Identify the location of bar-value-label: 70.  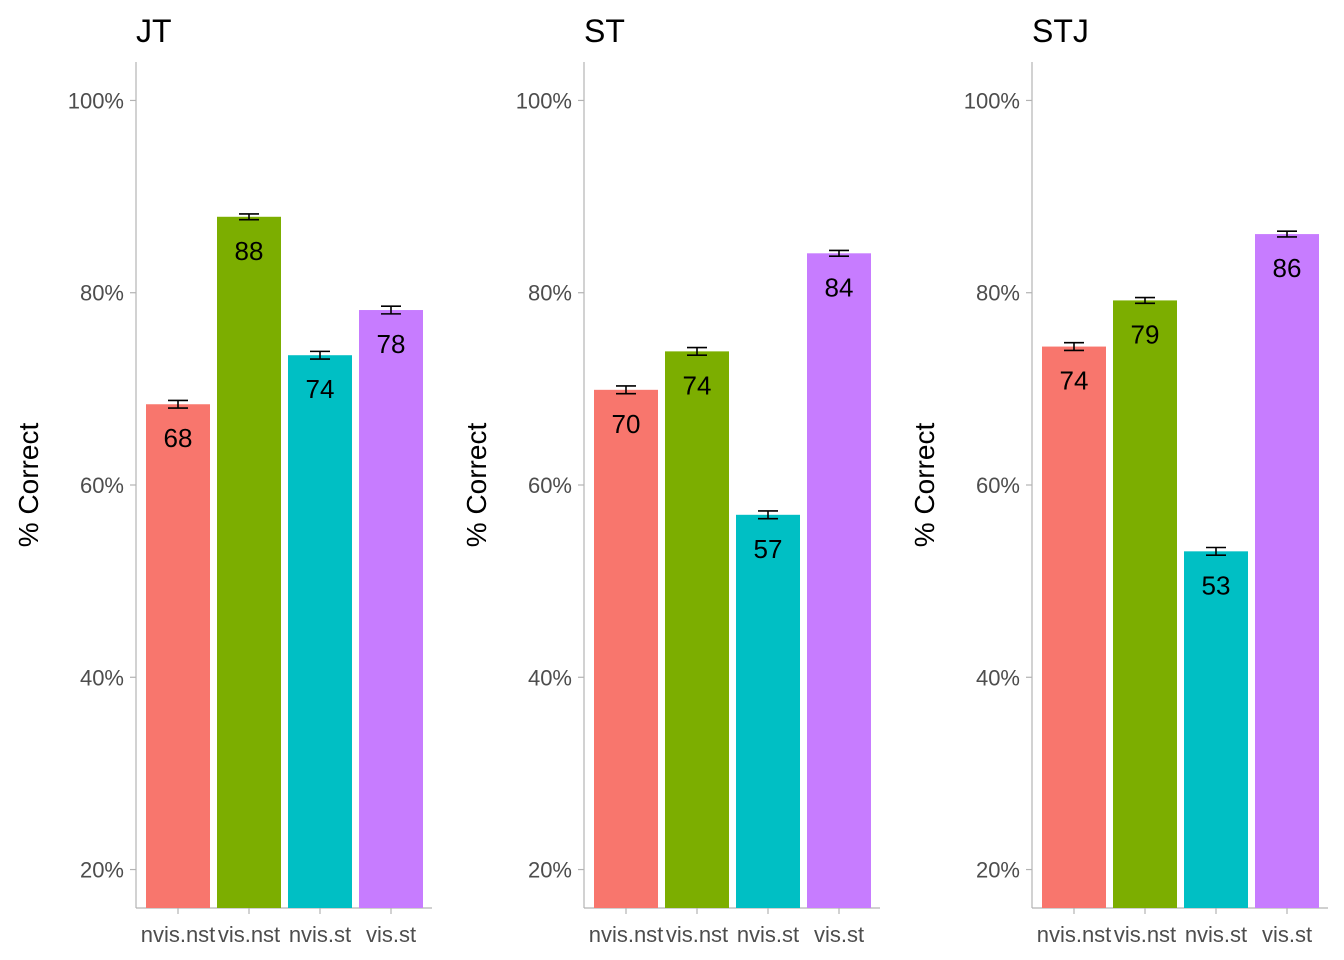
(626, 424).